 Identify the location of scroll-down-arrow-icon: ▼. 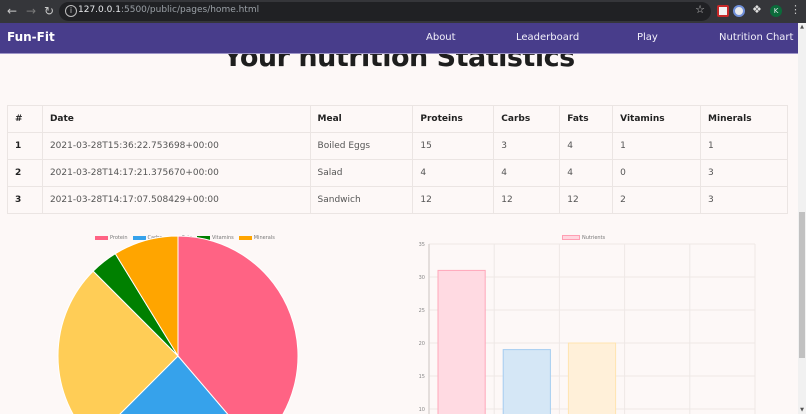
(802, 410).